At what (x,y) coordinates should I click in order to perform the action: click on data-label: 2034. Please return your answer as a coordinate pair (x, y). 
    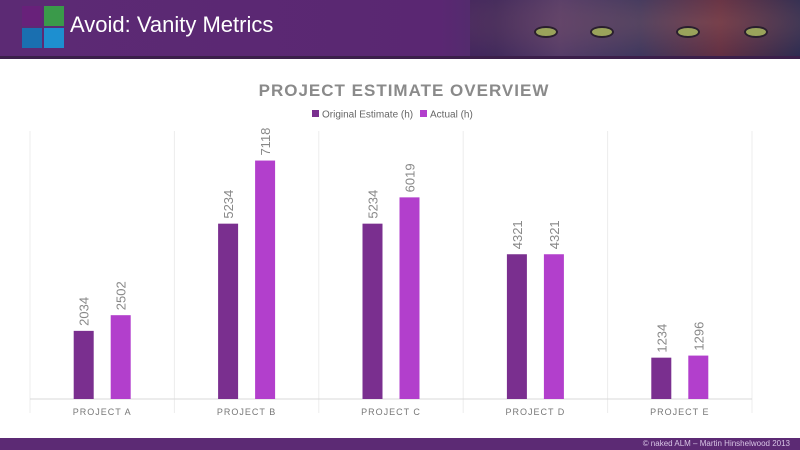
    Looking at the image, I should click on (84, 311).